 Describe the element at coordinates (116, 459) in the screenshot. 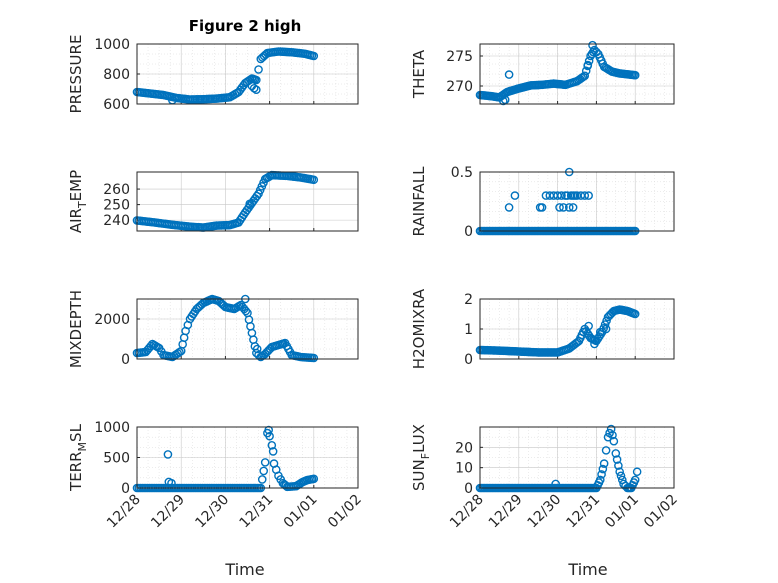

I see `y-tick-label: 500` at that location.